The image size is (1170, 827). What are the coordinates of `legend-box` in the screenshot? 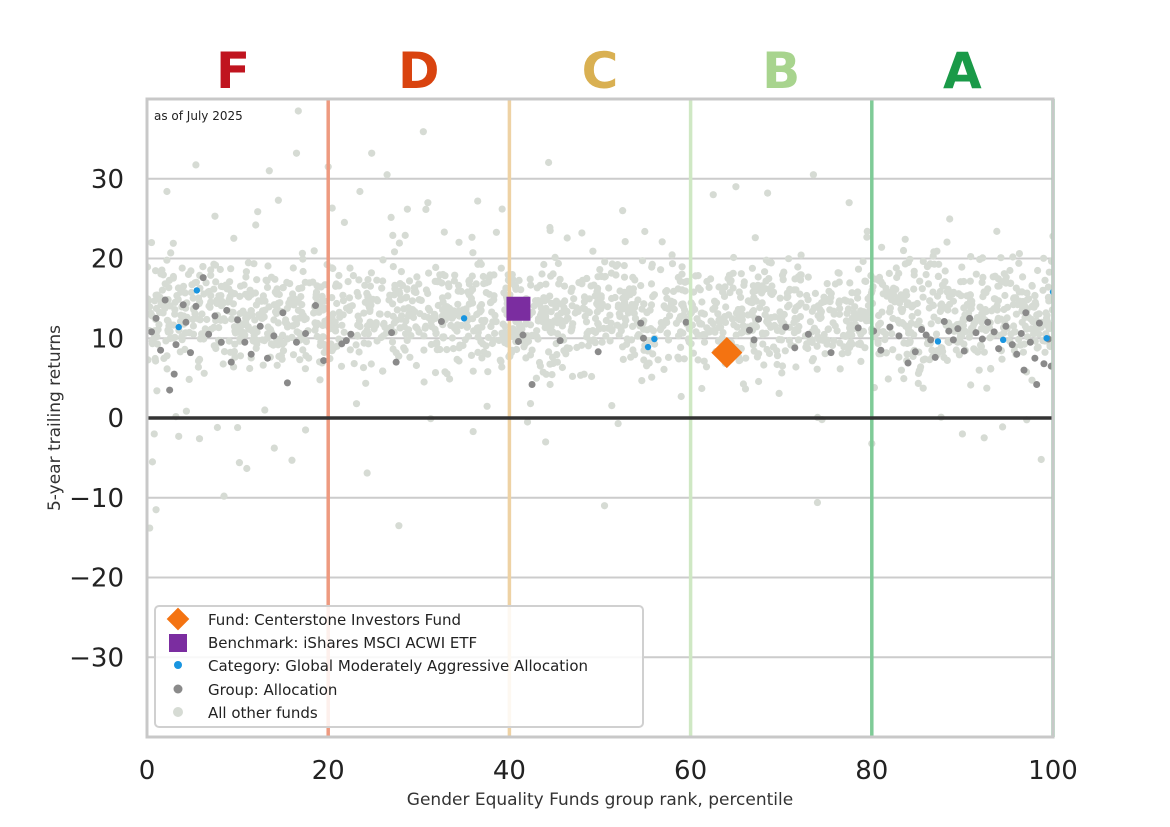 It's located at (399, 666).